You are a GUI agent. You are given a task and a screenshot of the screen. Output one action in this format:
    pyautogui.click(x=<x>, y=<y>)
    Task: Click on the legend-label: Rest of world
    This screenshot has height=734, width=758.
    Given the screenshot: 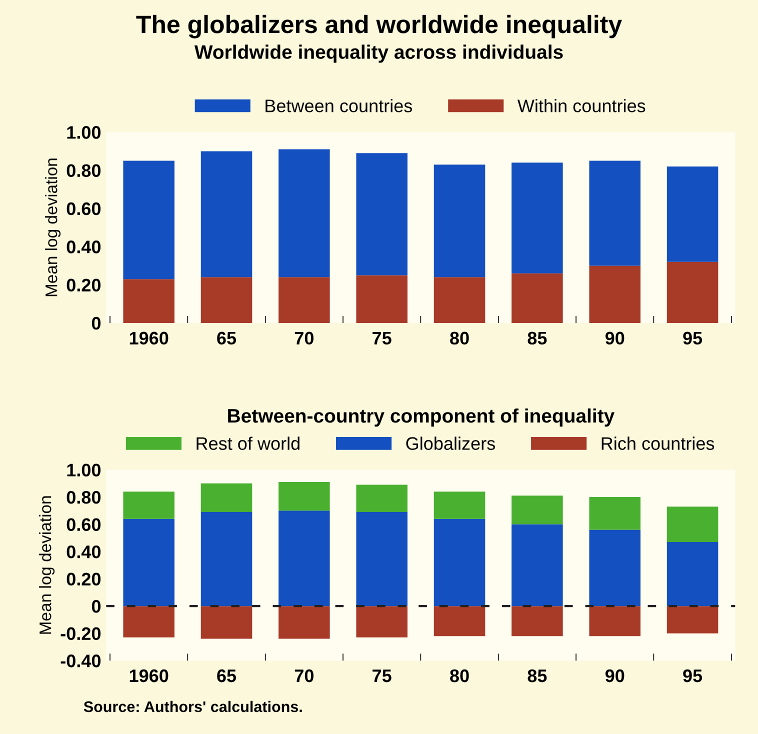 What is the action you would take?
    pyautogui.click(x=248, y=443)
    